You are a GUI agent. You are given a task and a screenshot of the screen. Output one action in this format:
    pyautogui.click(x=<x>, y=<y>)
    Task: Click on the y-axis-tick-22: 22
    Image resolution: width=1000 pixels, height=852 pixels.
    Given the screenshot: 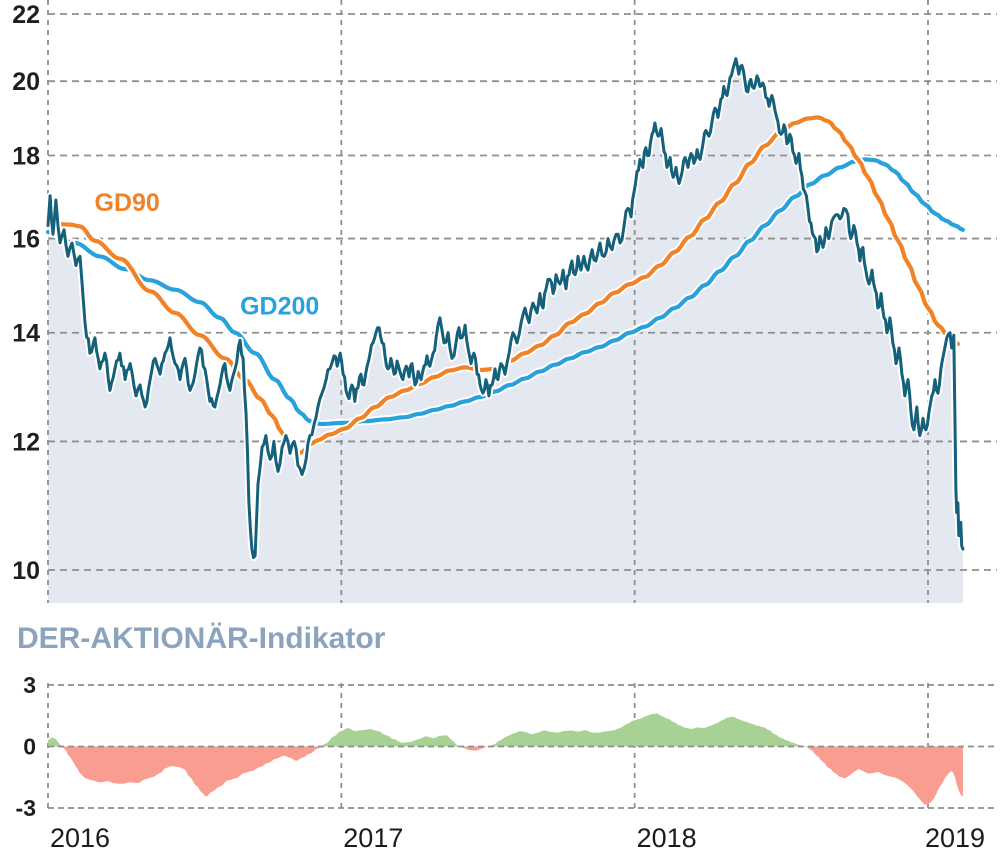 What is the action you would take?
    pyautogui.click(x=26, y=15)
    